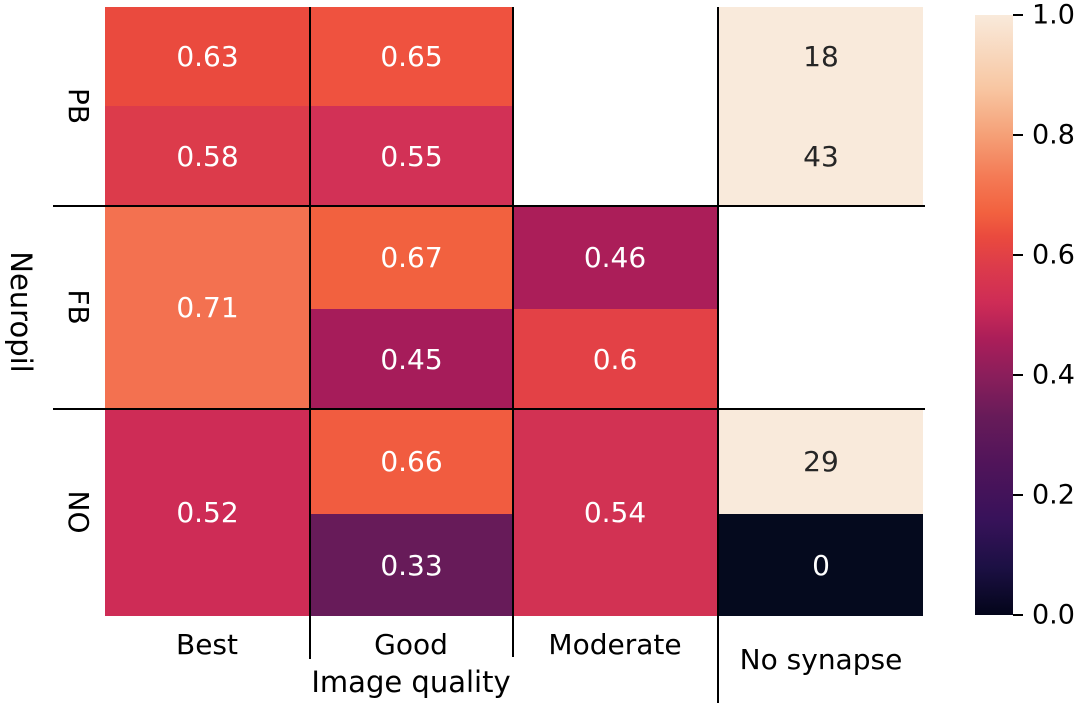 The height and width of the screenshot is (707, 1081). What do you see at coordinates (21, 312) in the screenshot?
I see `y-axis-label: Neuropil` at bounding box center [21, 312].